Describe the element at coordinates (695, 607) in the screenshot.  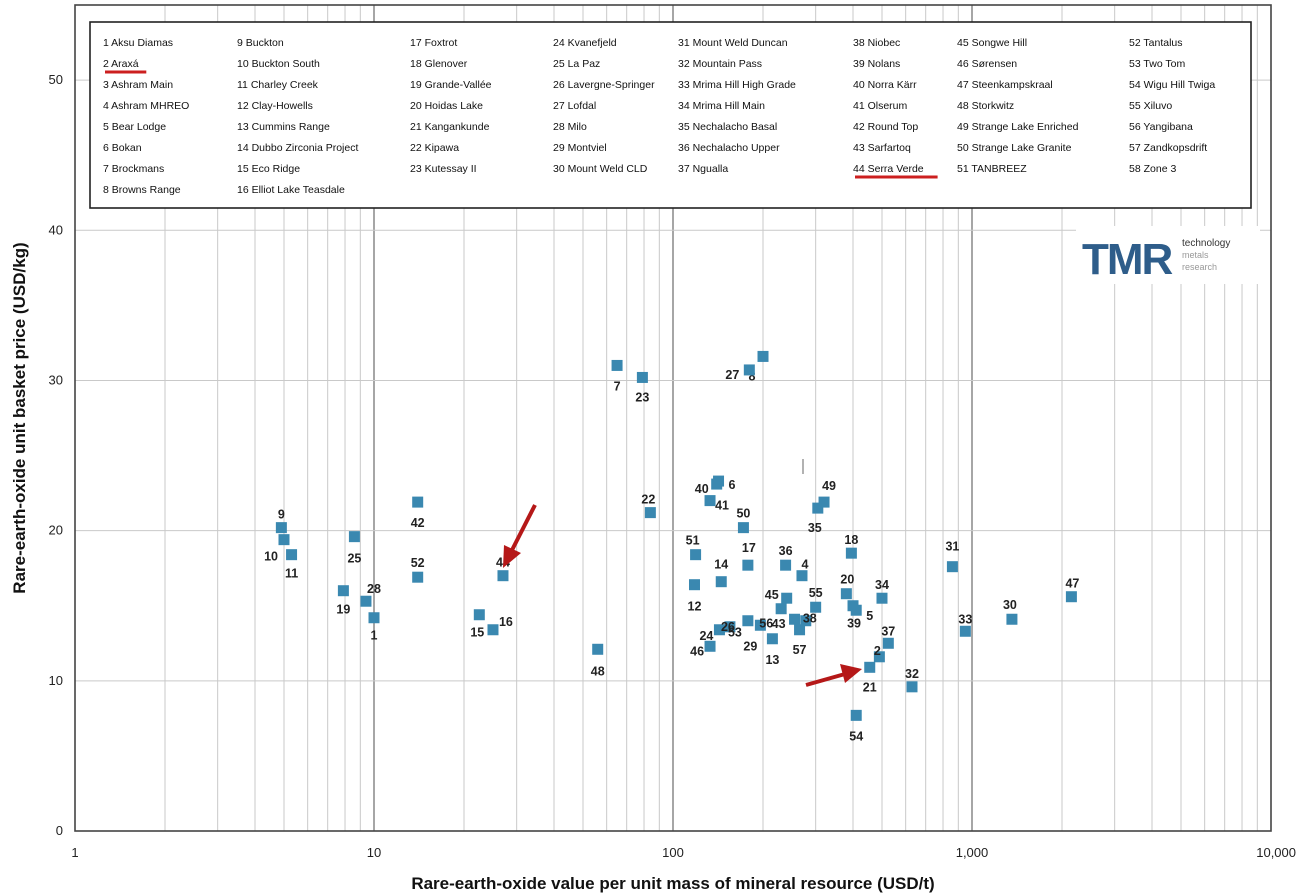
I see `data-label-12: 12` at that location.